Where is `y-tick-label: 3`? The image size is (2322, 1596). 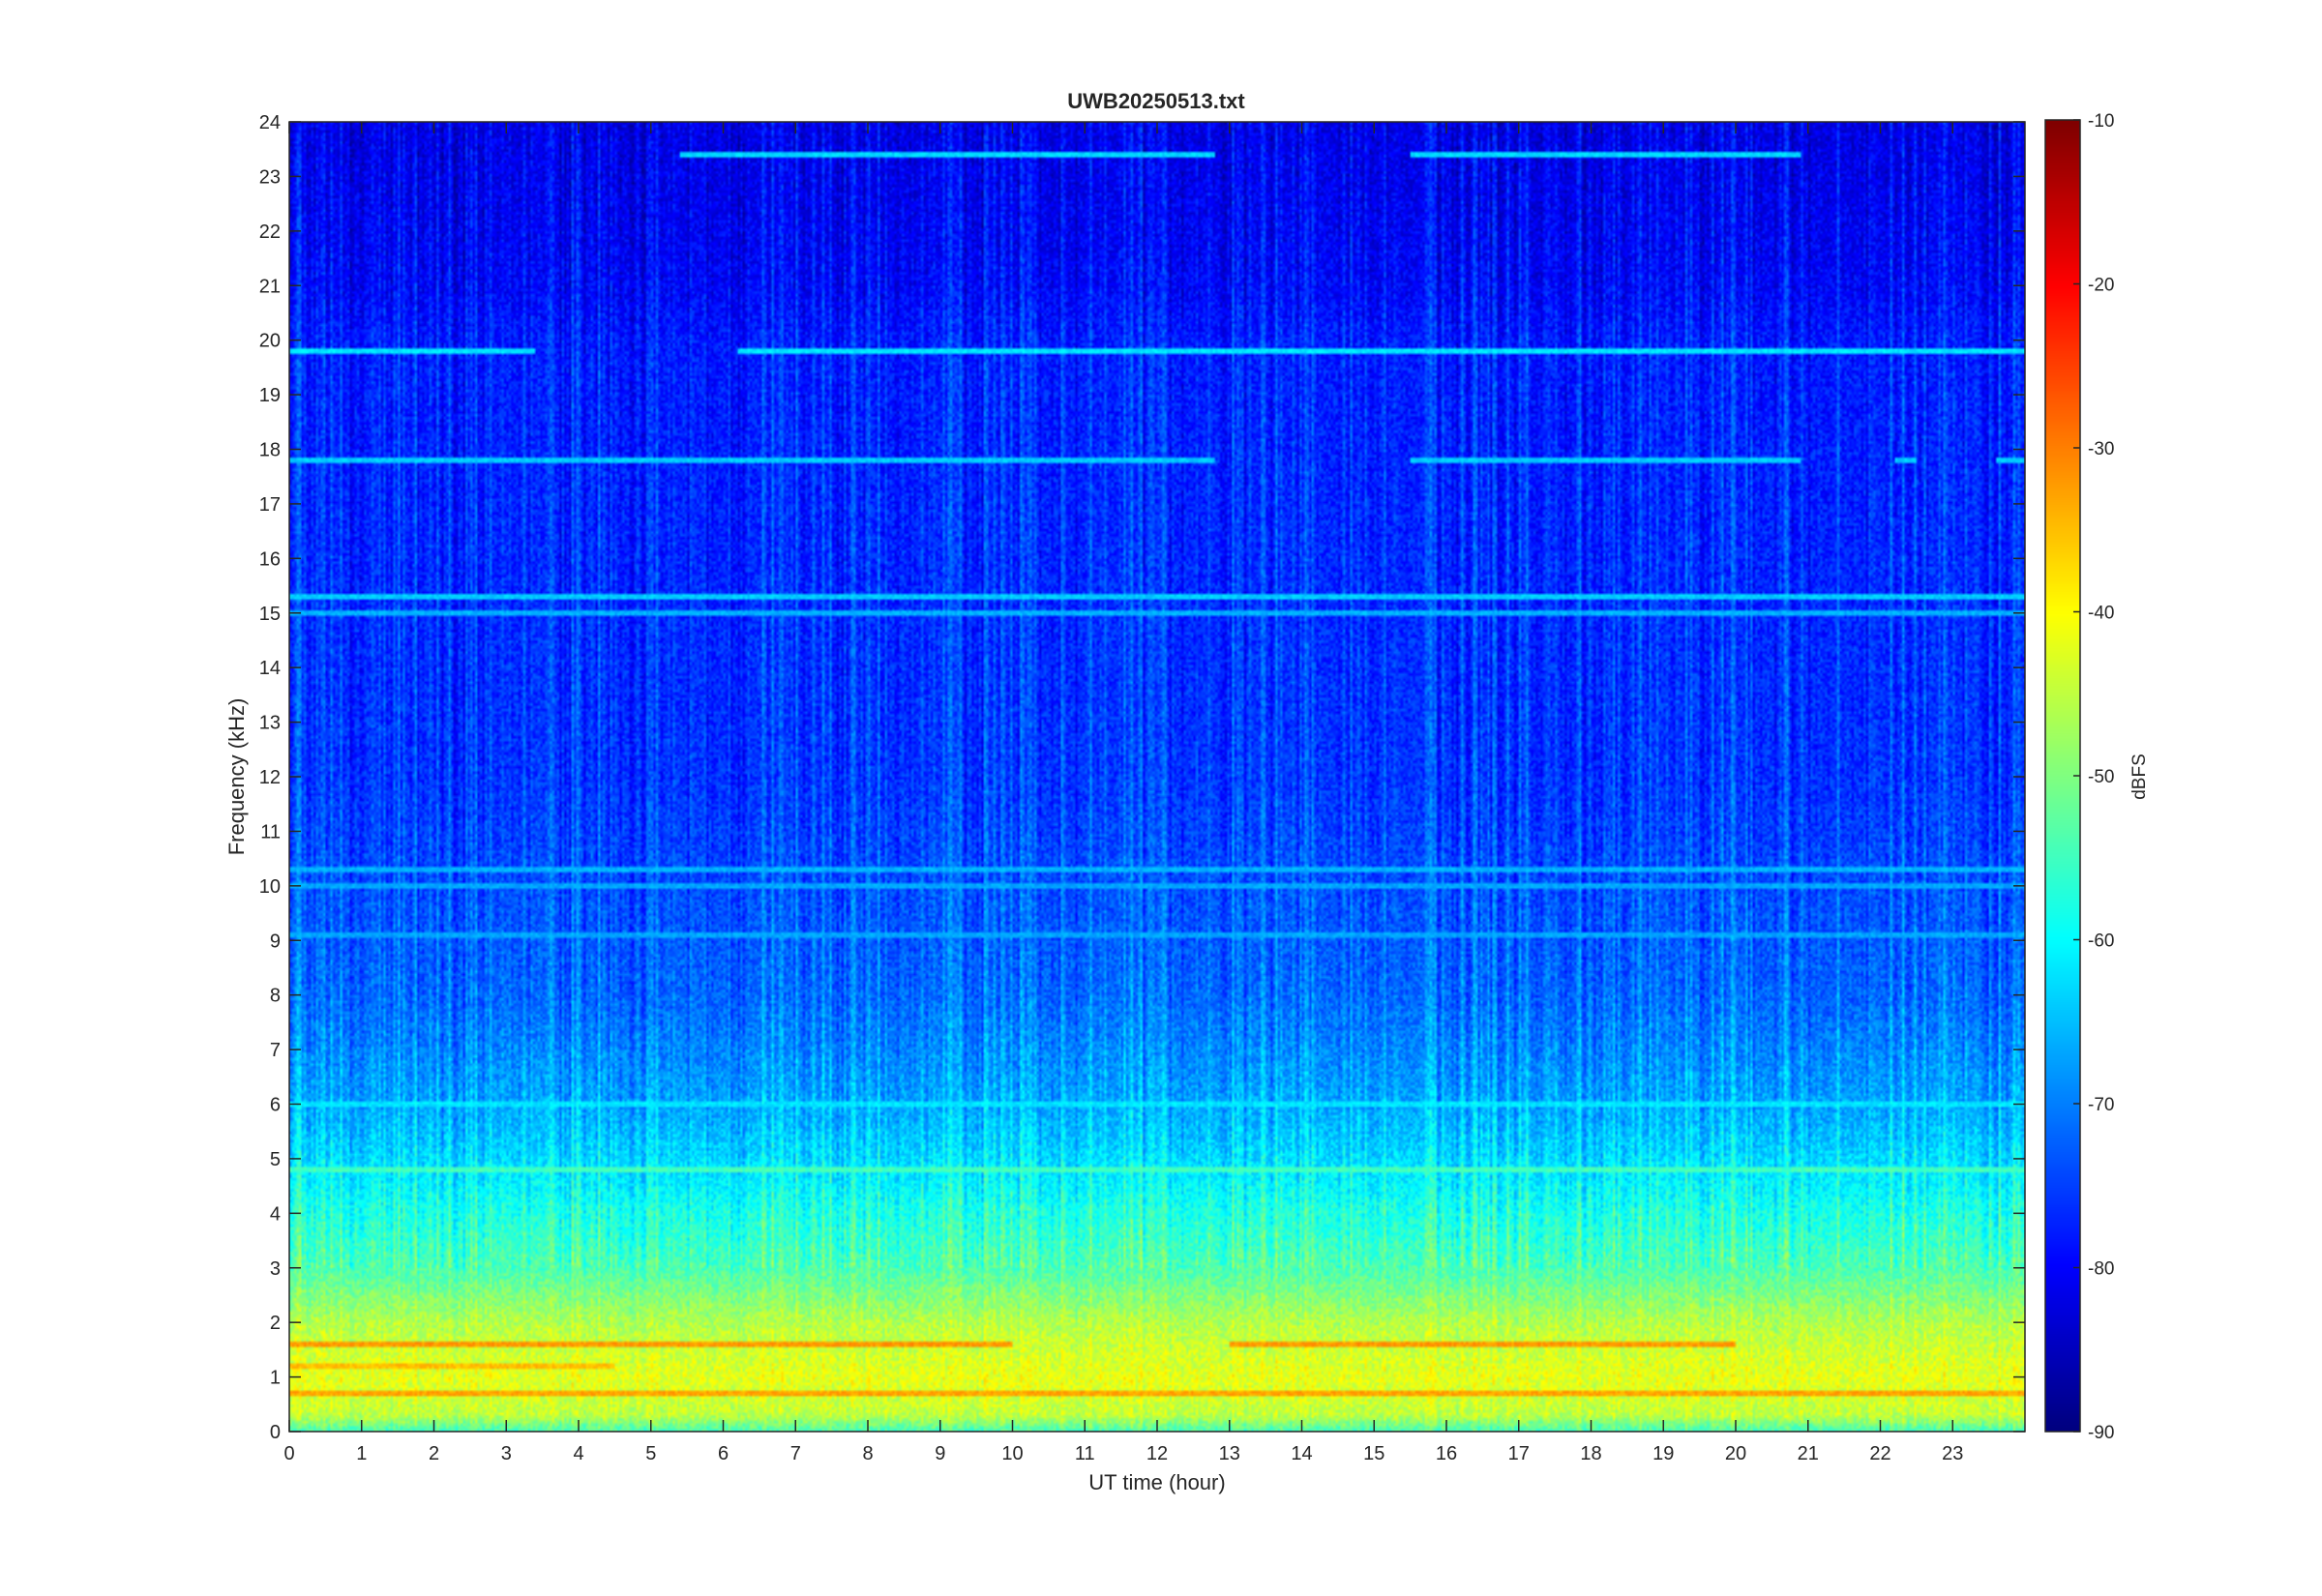 y-tick-label: 3 is located at coordinates (275, 1269).